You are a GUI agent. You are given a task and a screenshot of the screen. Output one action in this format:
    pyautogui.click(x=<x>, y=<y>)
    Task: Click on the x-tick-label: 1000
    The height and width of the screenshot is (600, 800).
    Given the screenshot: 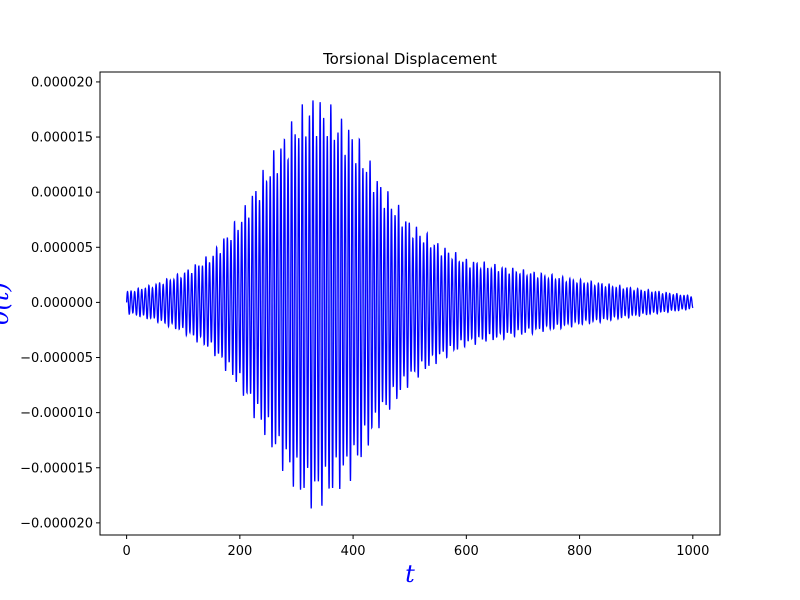 What is the action you would take?
    pyautogui.click(x=692, y=551)
    